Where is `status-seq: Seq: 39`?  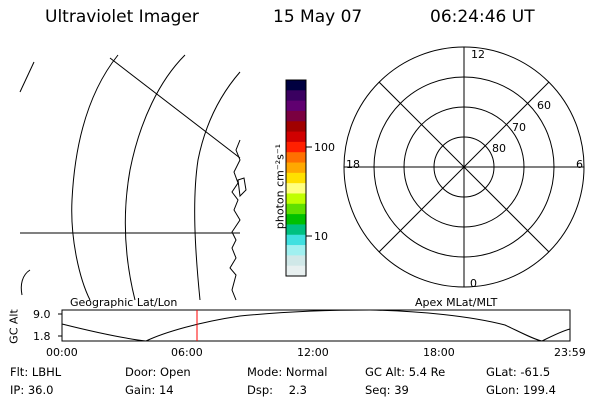 status-seq: Seq: 39 is located at coordinates (387, 390).